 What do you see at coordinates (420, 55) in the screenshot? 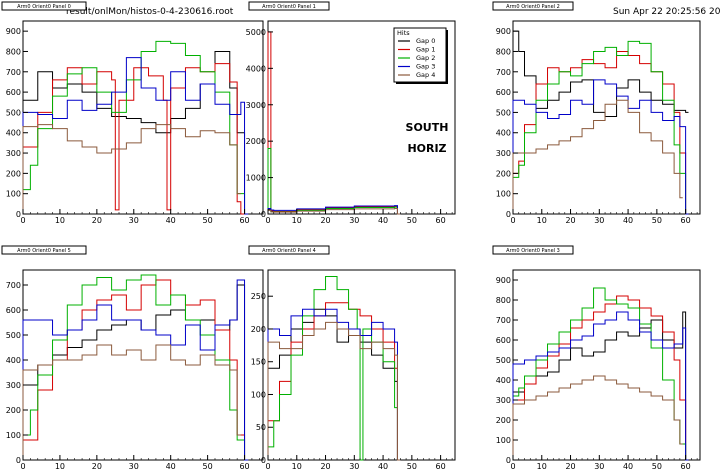
I see `legend-box` at bounding box center [420, 55].